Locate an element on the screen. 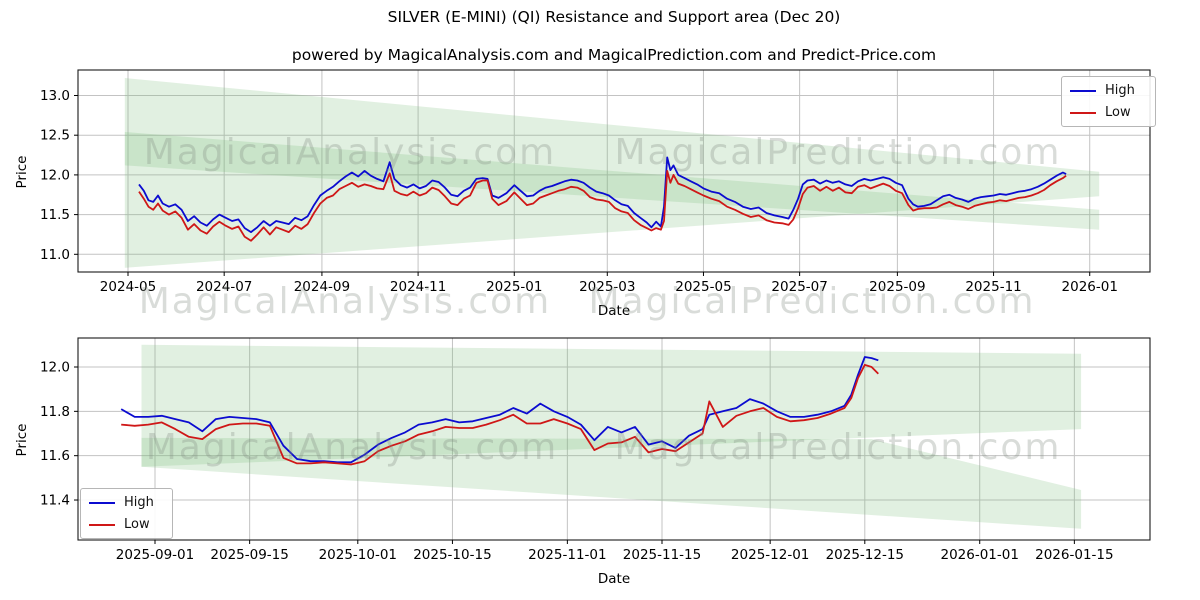  recent-x-axis-label: Date is located at coordinates (614, 579).